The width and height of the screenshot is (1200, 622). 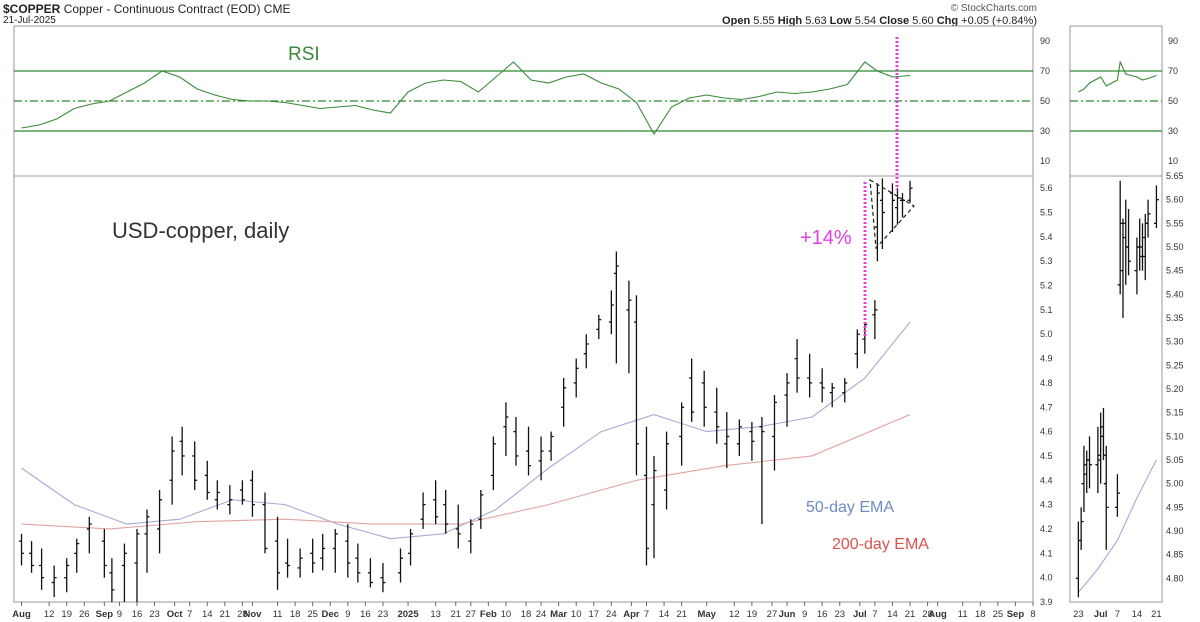 What do you see at coordinates (1046, 334) in the screenshot?
I see `price-tick: 5.0` at bounding box center [1046, 334].